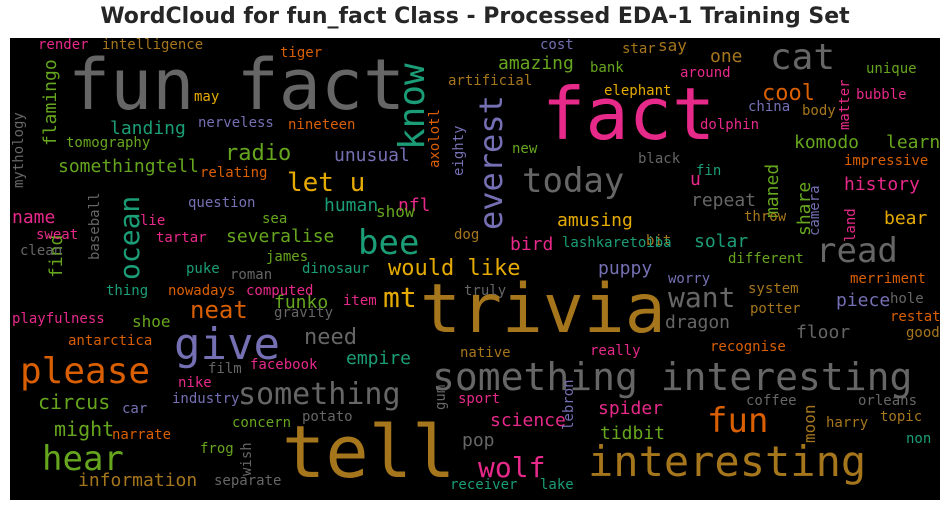 The width and height of the screenshot is (950, 511). I want to click on word-funko: funko, so click(301, 302).